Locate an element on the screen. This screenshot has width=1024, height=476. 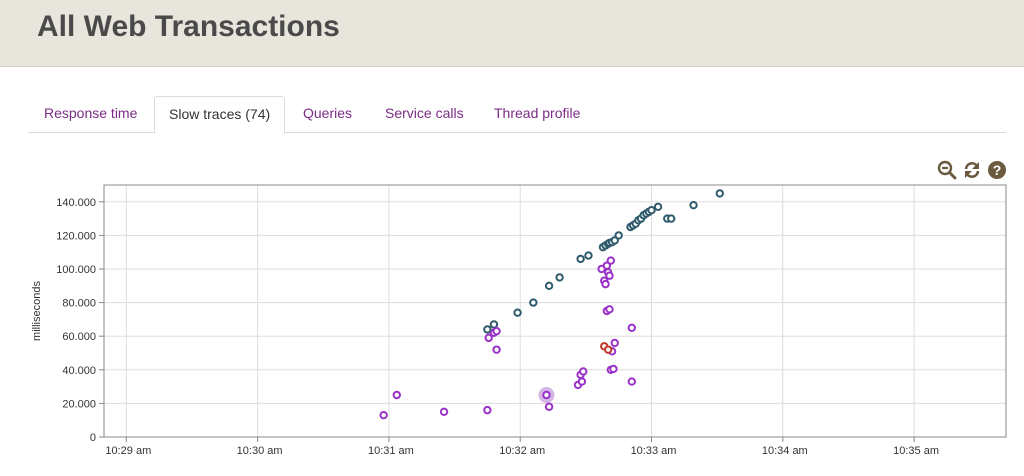
page-header: All Web Transactions is located at coordinates (512, 33).